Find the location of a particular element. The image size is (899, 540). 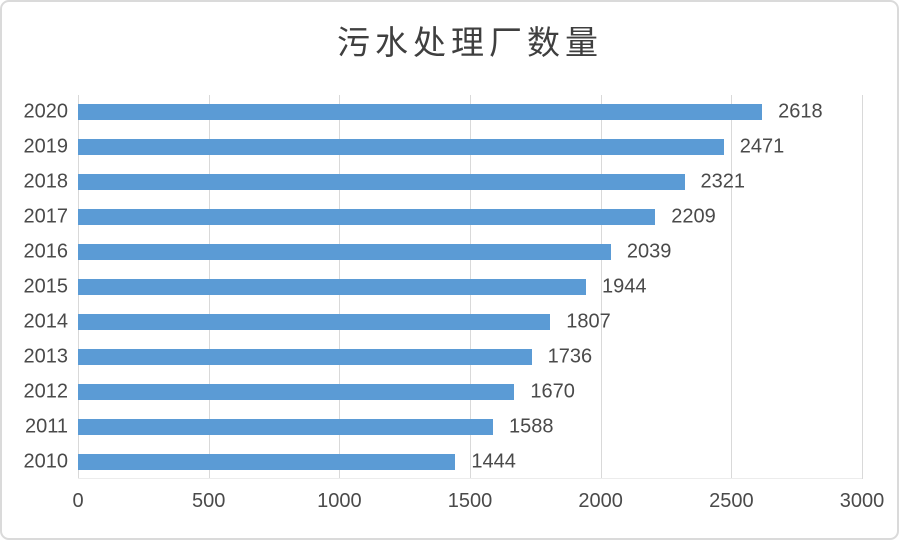

y-tick-label-2018: 2018 is located at coordinates (46, 181).